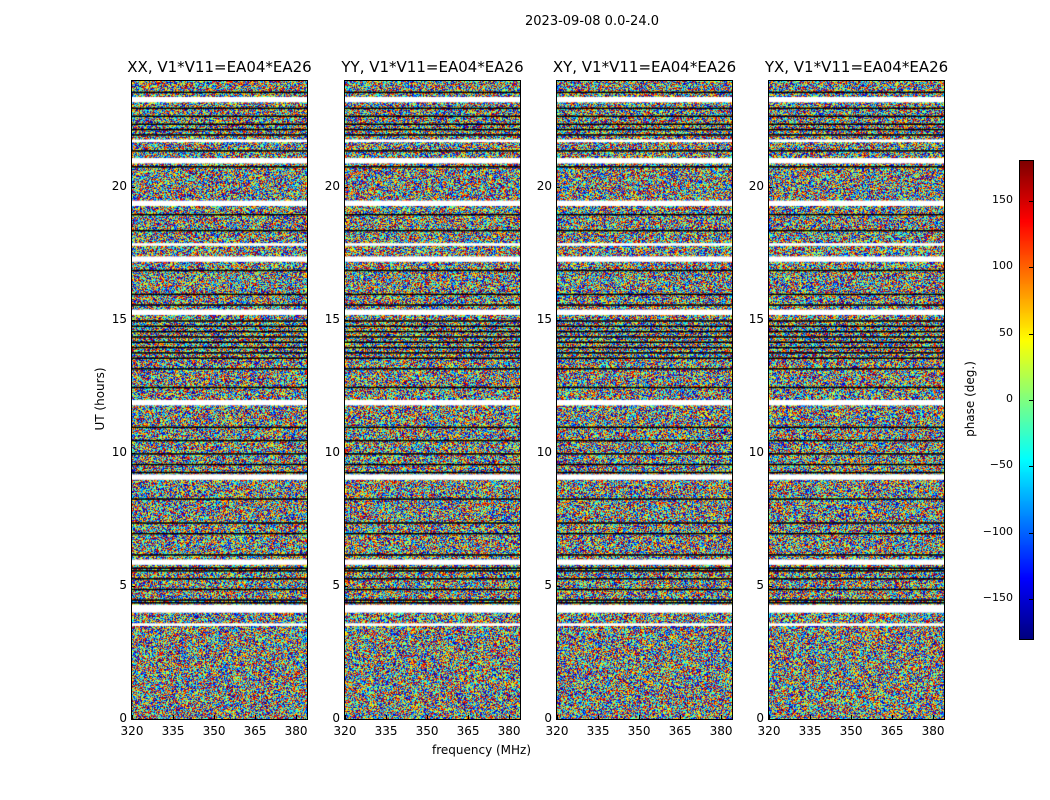 This screenshot has width=1050, height=800. Describe the element at coordinates (997, 598) in the screenshot. I see `colorbar-tick-label: −150` at that location.